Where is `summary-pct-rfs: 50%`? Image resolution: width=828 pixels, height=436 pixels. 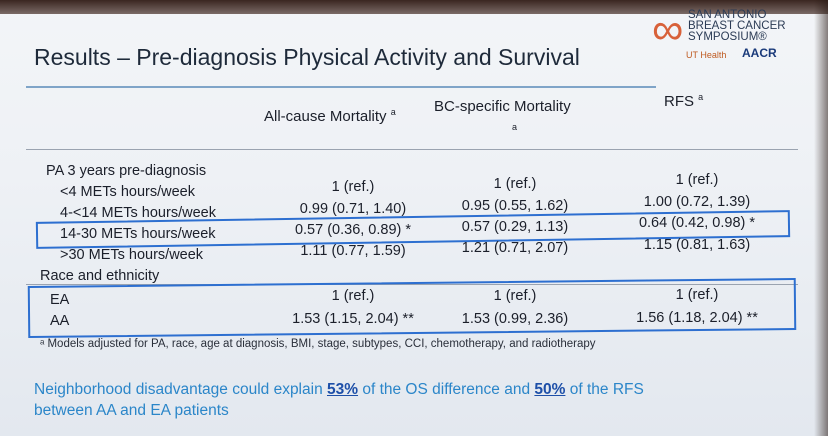 summary-pct-rfs: 50% is located at coordinates (550, 389).